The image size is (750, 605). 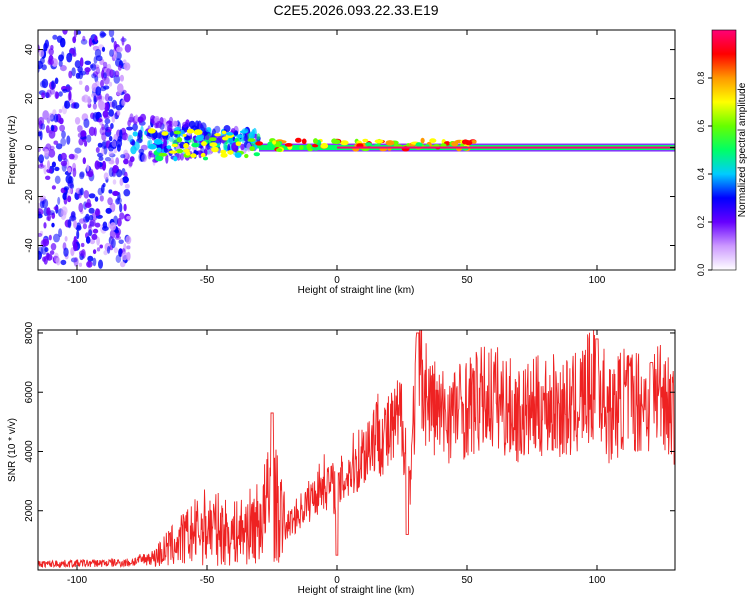 I want to click on colorbar-tick-label: 0.8, so click(x=701, y=78).